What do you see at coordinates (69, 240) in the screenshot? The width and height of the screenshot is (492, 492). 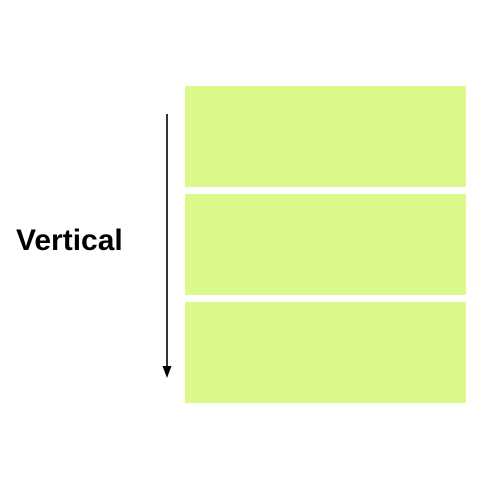 I see `direction-label: Vertical` at bounding box center [69, 240].